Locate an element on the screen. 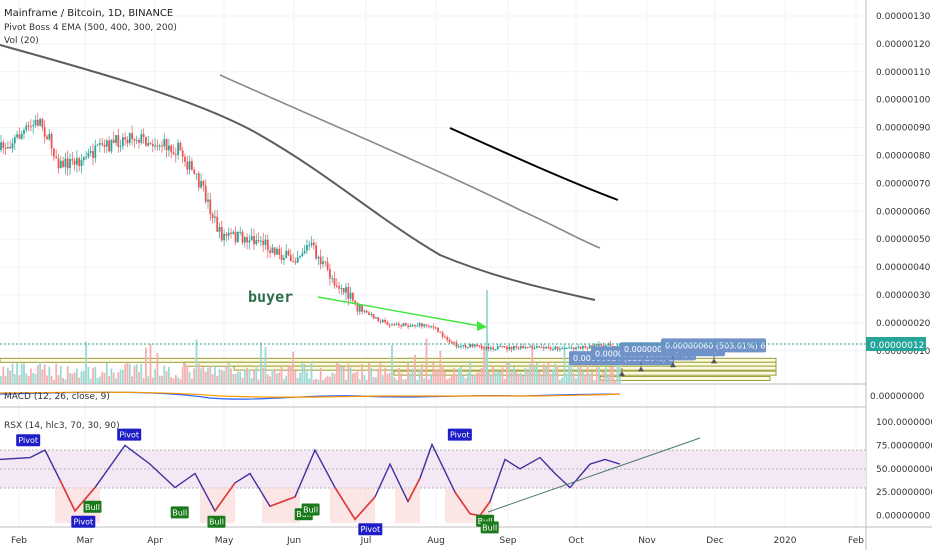 This screenshot has width=932, height=550. buyer-arrow is located at coordinates (399, 311).